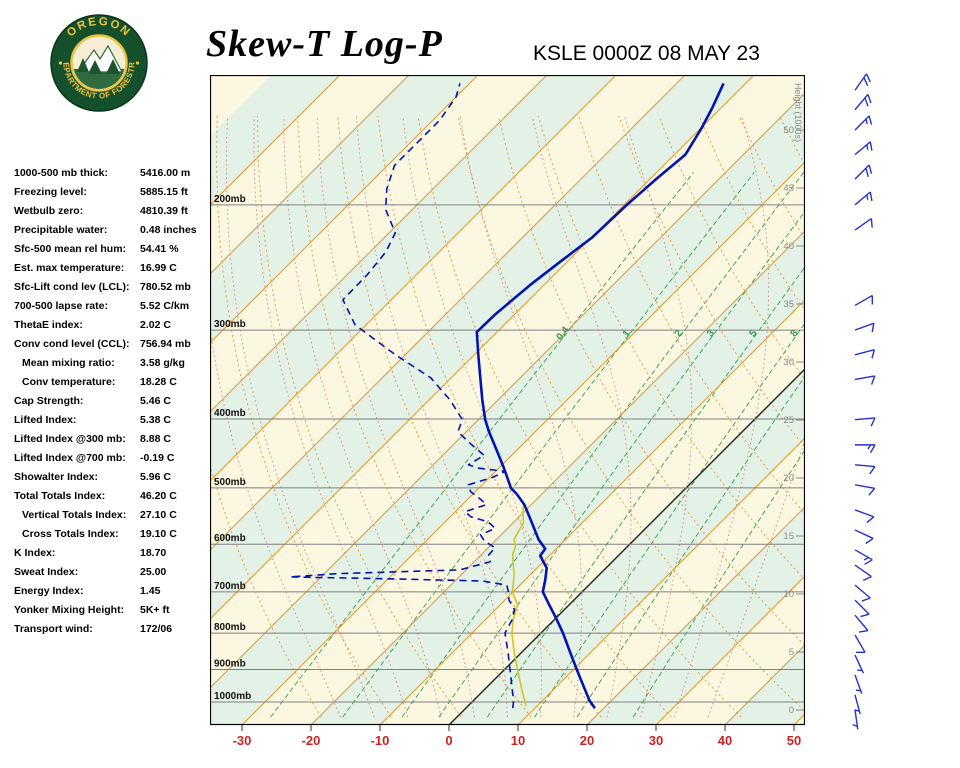 The width and height of the screenshot is (960, 768). What do you see at coordinates (72, 286) in the screenshot?
I see `stat-label: Sfc-Lift cond lev (LCL):` at bounding box center [72, 286].